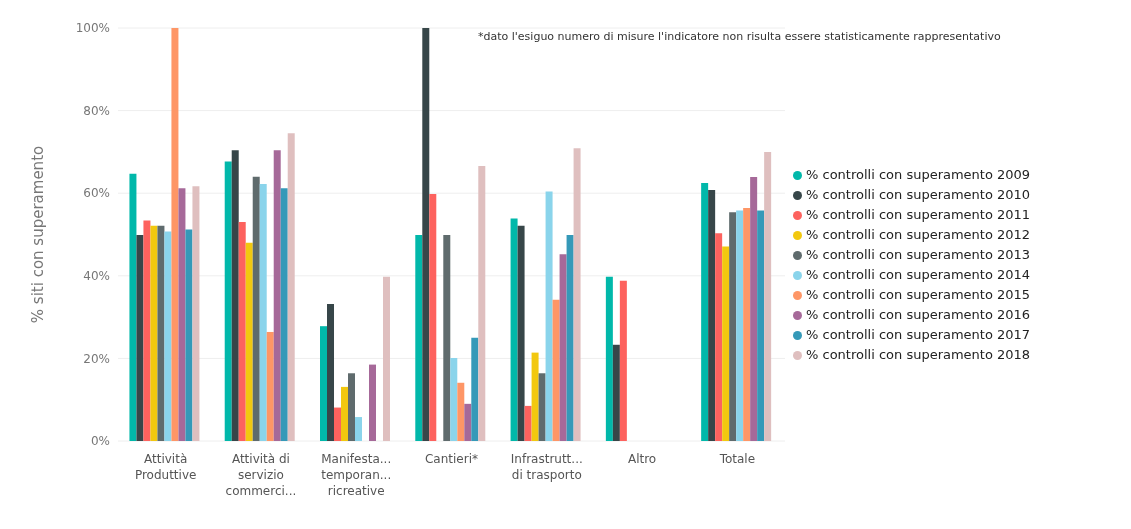  What do you see at coordinates (918, 194) in the screenshot?
I see `legend-label: % controlli con superamento 2010` at bounding box center [918, 194].